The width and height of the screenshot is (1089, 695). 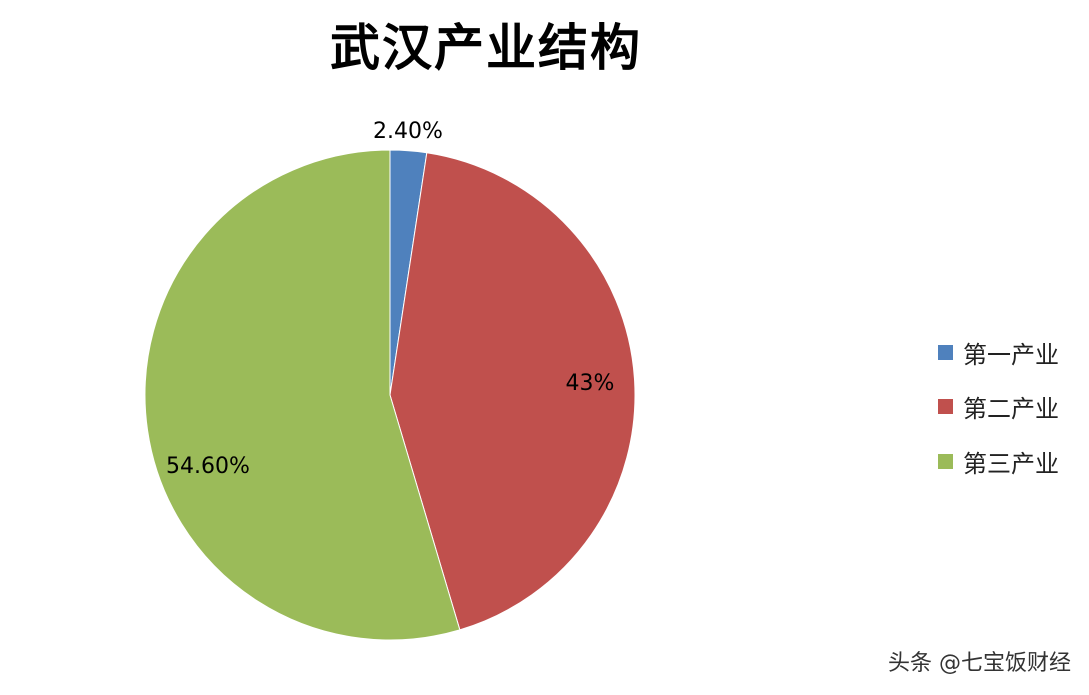 What do you see at coordinates (1011, 463) in the screenshot?
I see `legend-label: 第三产业` at bounding box center [1011, 463].